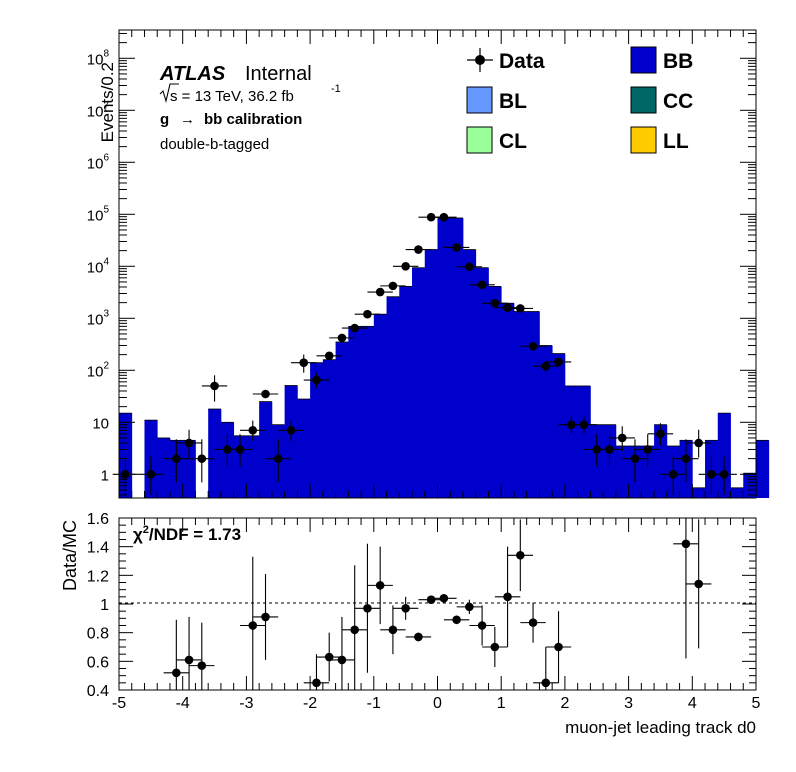 This screenshot has height=772, width=796. What do you see at coordinates (98, 548) in the screenshot?
I see `y-tick-label-ratio: 1.4` at bounding box center [98, 548].